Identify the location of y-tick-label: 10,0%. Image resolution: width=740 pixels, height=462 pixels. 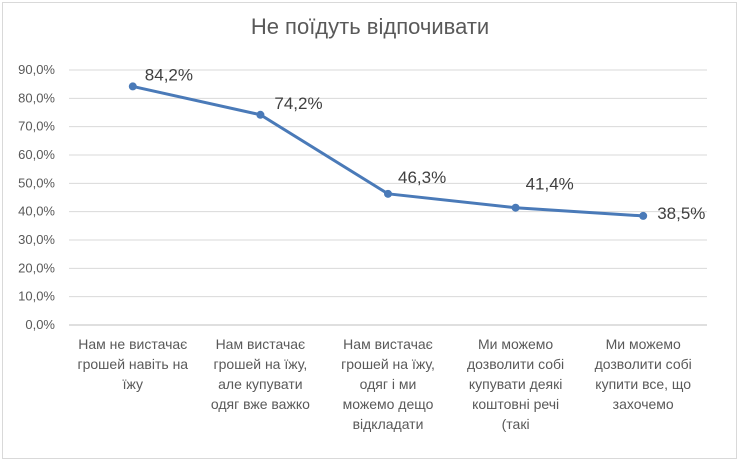
(36, 296).